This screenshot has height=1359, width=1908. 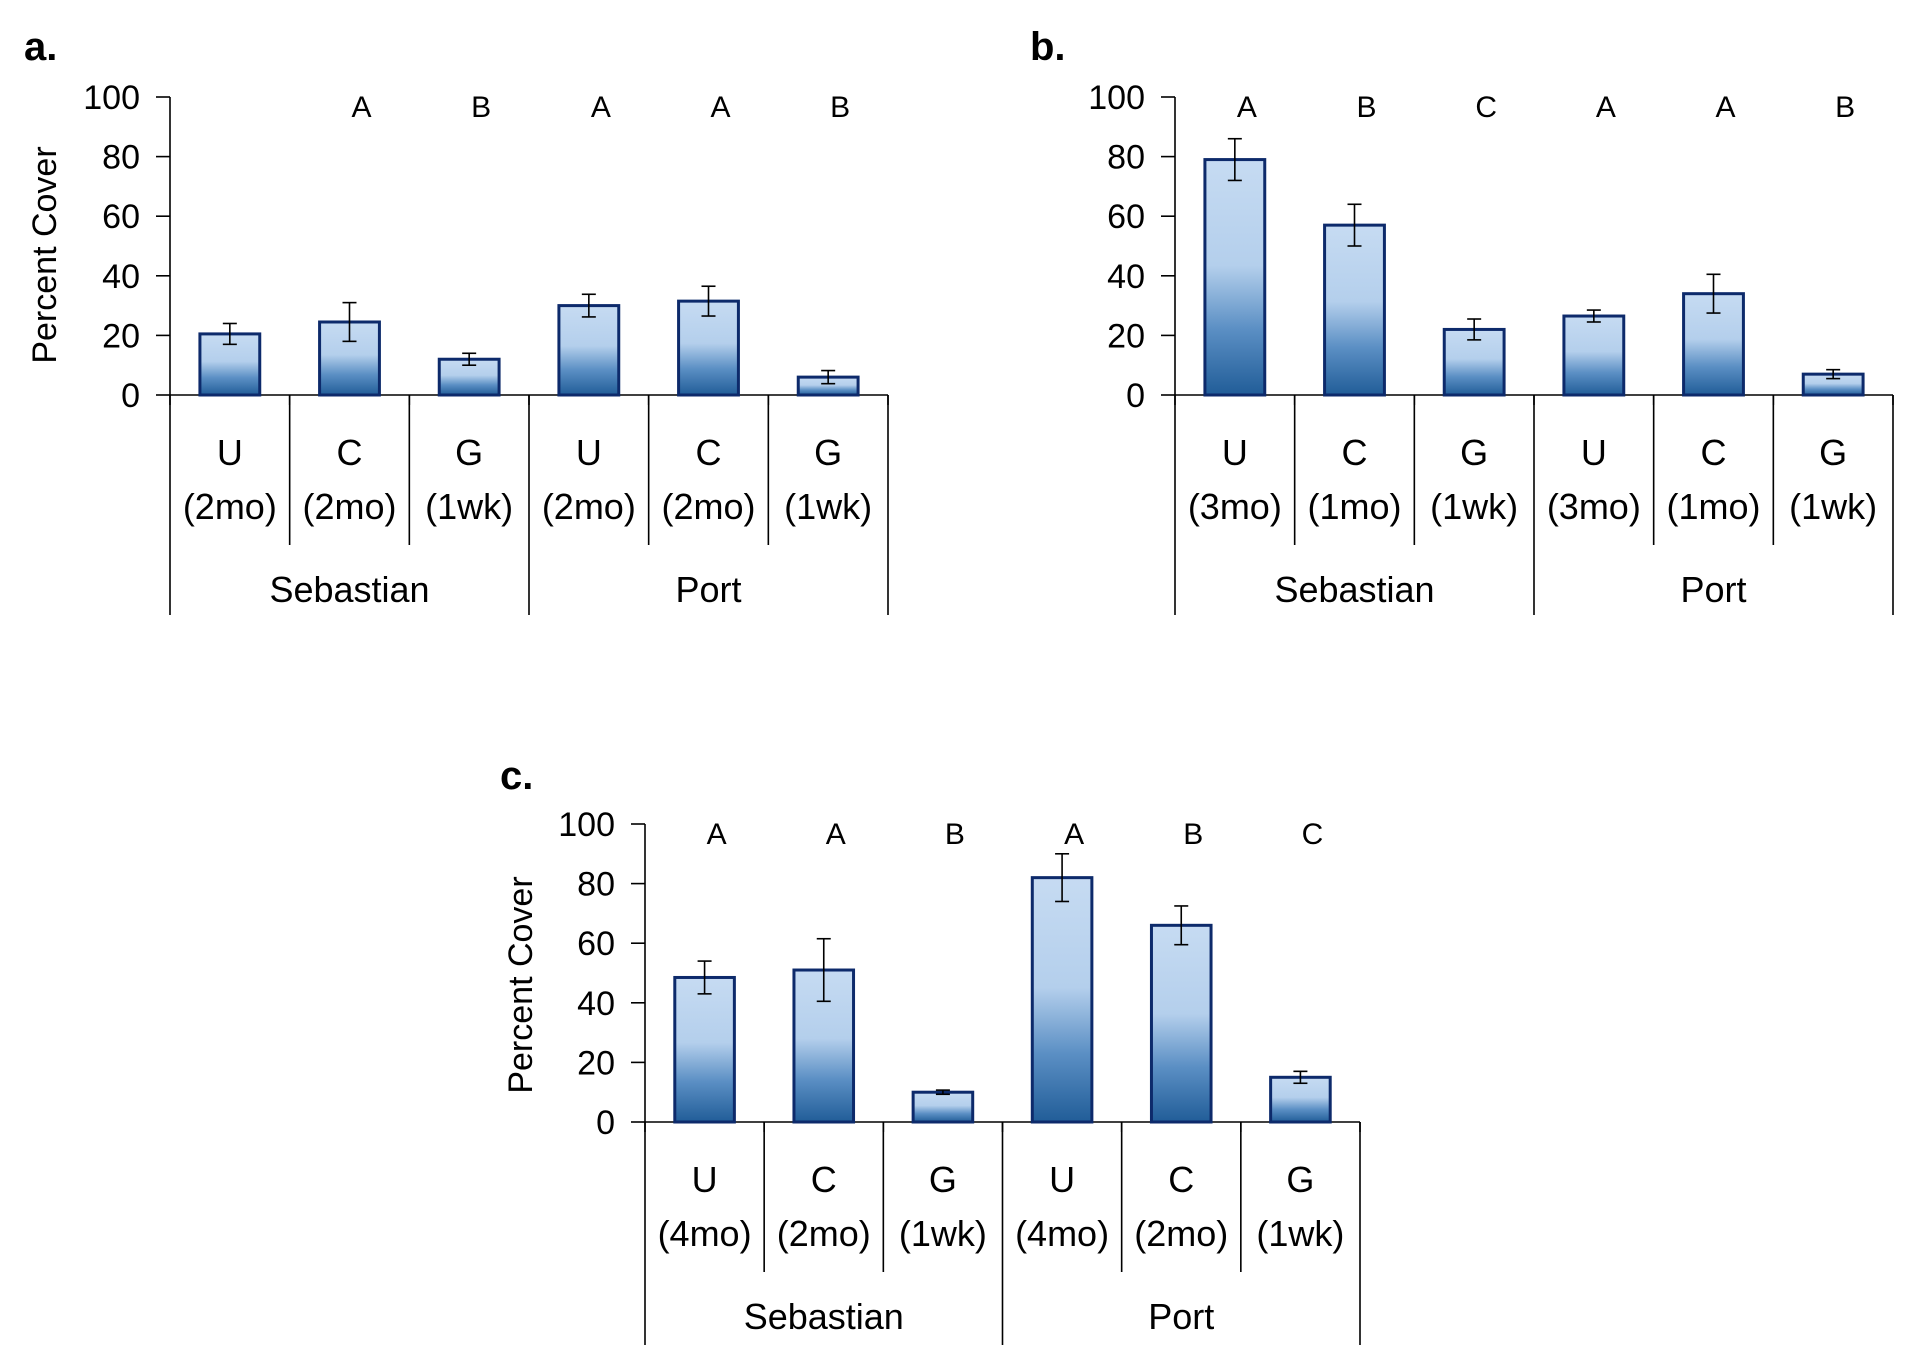 What do you see at coordinates (521, 984) in the screenshot?
I see `panel-c-ylabel: Percent Cover` at bounding box center [521, 984].